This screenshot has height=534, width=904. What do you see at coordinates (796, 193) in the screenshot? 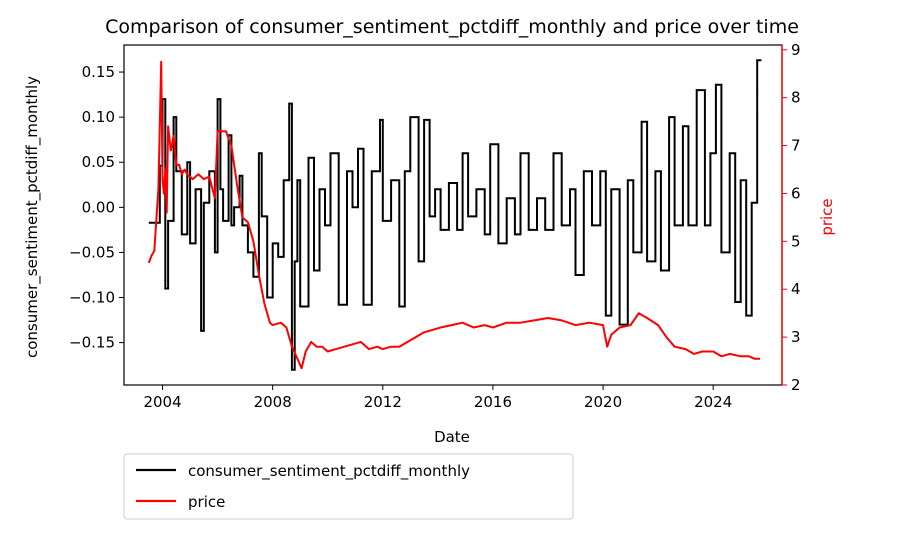
I see `y-right-tick-label: 6` at bounding box center [796, 193].